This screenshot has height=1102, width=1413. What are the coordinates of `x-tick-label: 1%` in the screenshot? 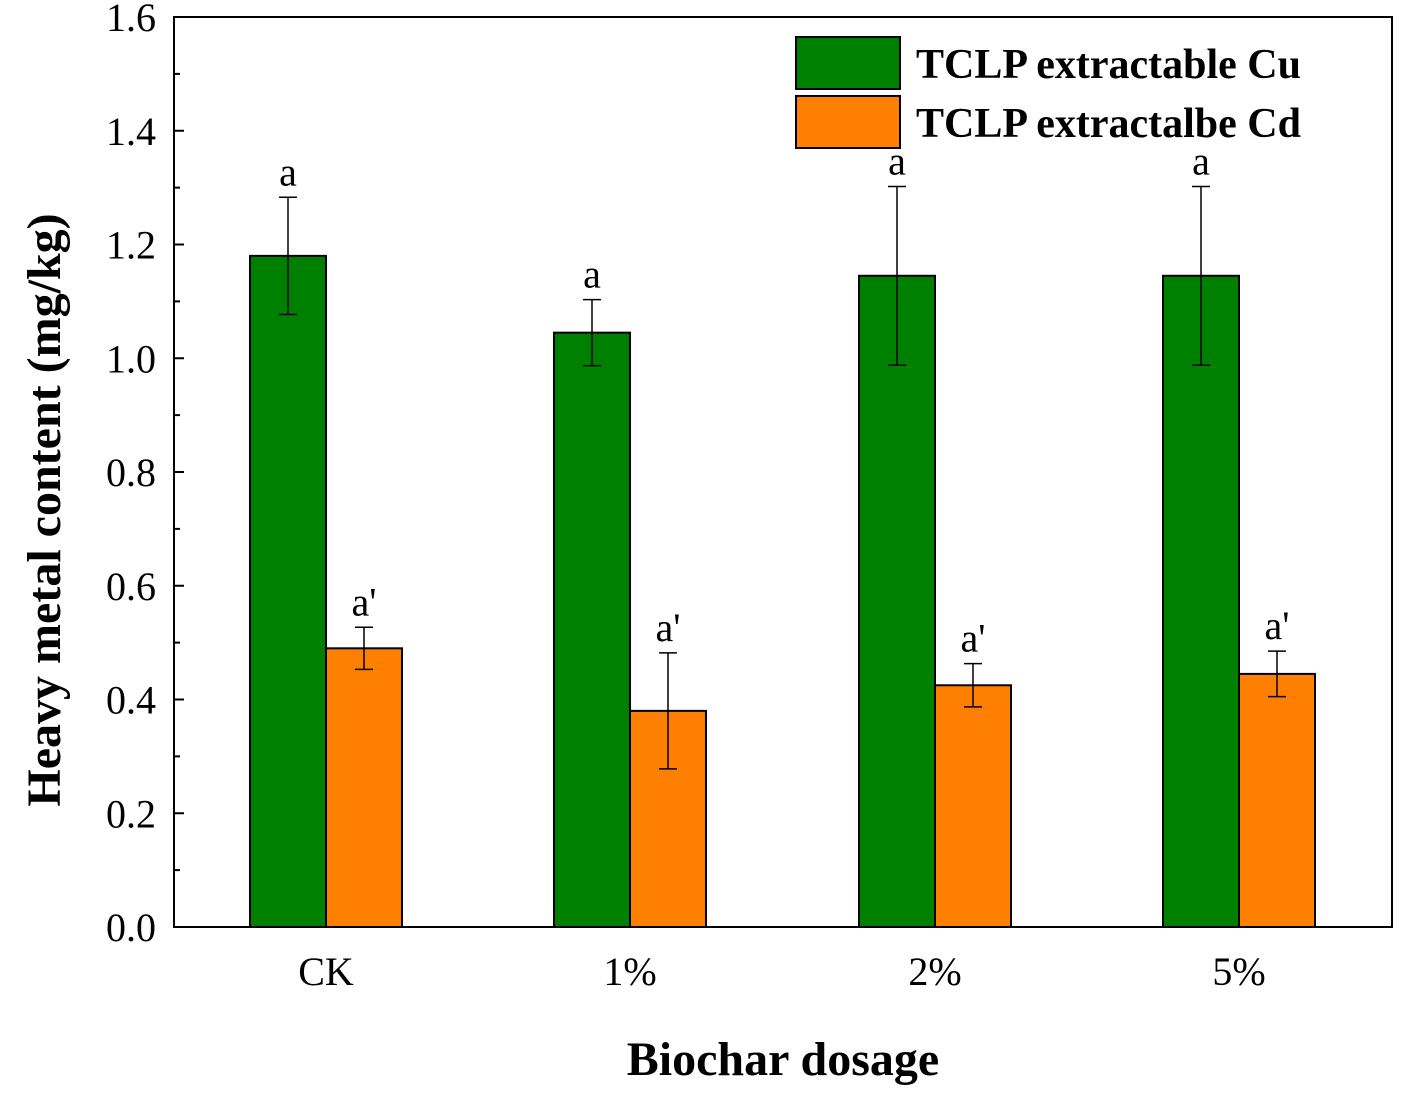 It's located at (629, 971).